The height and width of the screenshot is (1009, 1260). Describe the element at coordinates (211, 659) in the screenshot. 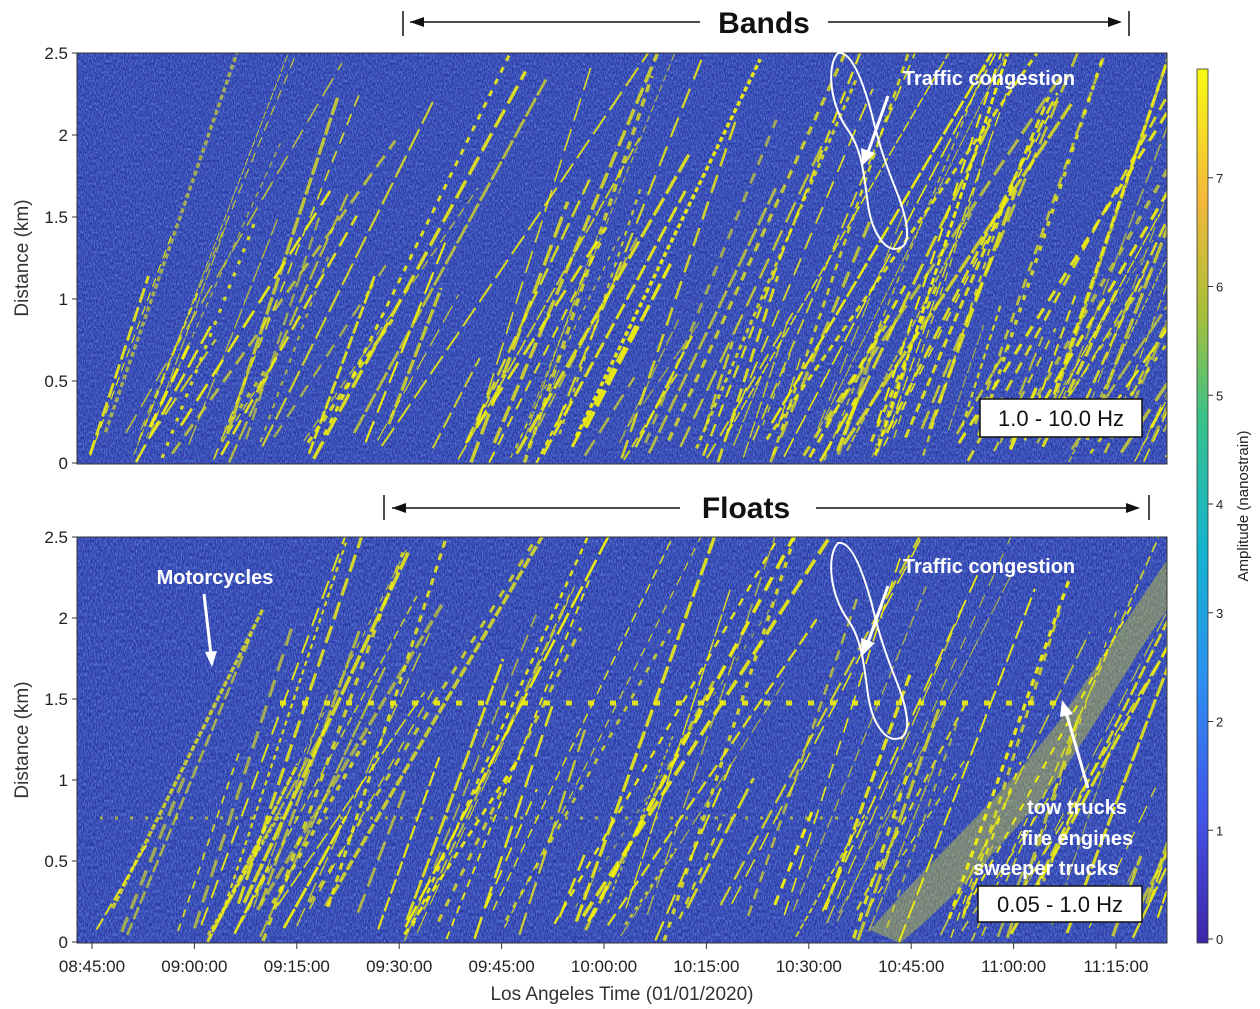

I see `motorcycles-arrowhead` at that location.